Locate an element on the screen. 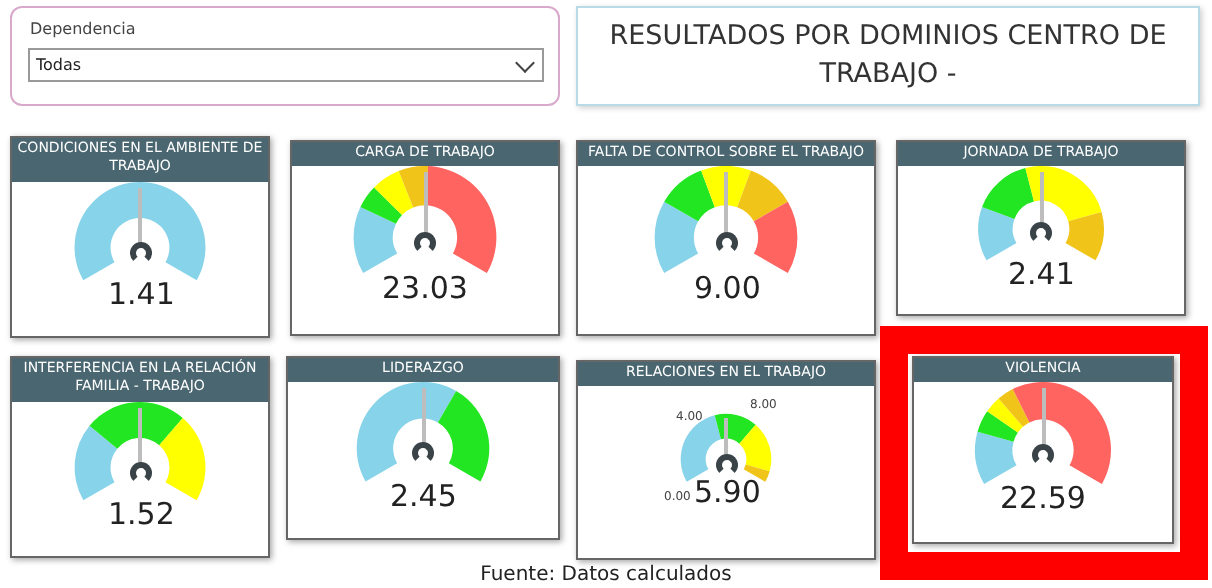 The width and height of the screenshot is (1212, 588). text: 2.45 is located at coordinates (423, 496).